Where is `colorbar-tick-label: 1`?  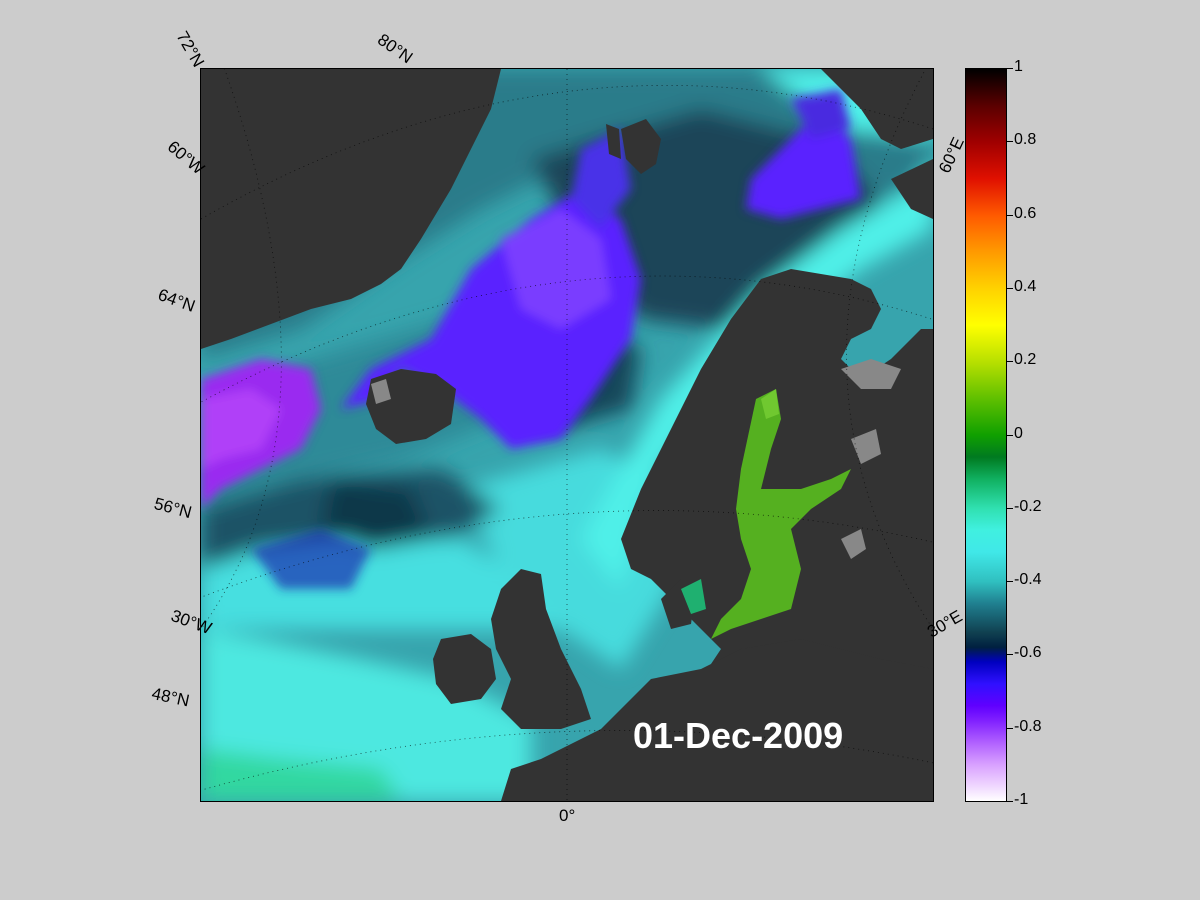 colorbar-tick-label: 1 is located at coordinates (1018, 66).